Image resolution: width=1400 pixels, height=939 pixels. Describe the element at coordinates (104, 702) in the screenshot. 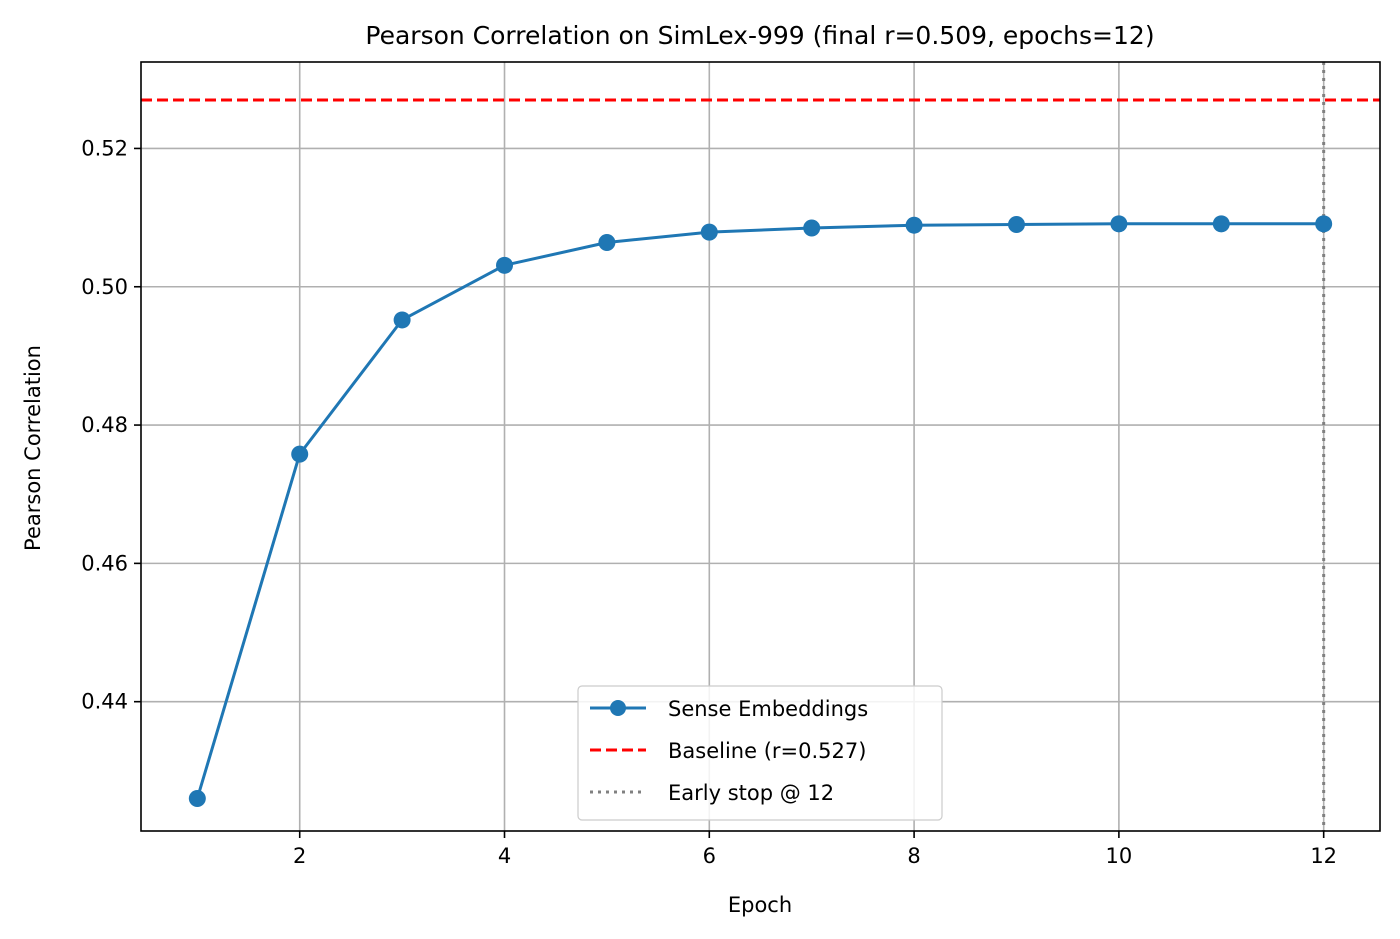

I see `y-tick-label: 0.44` at that location.